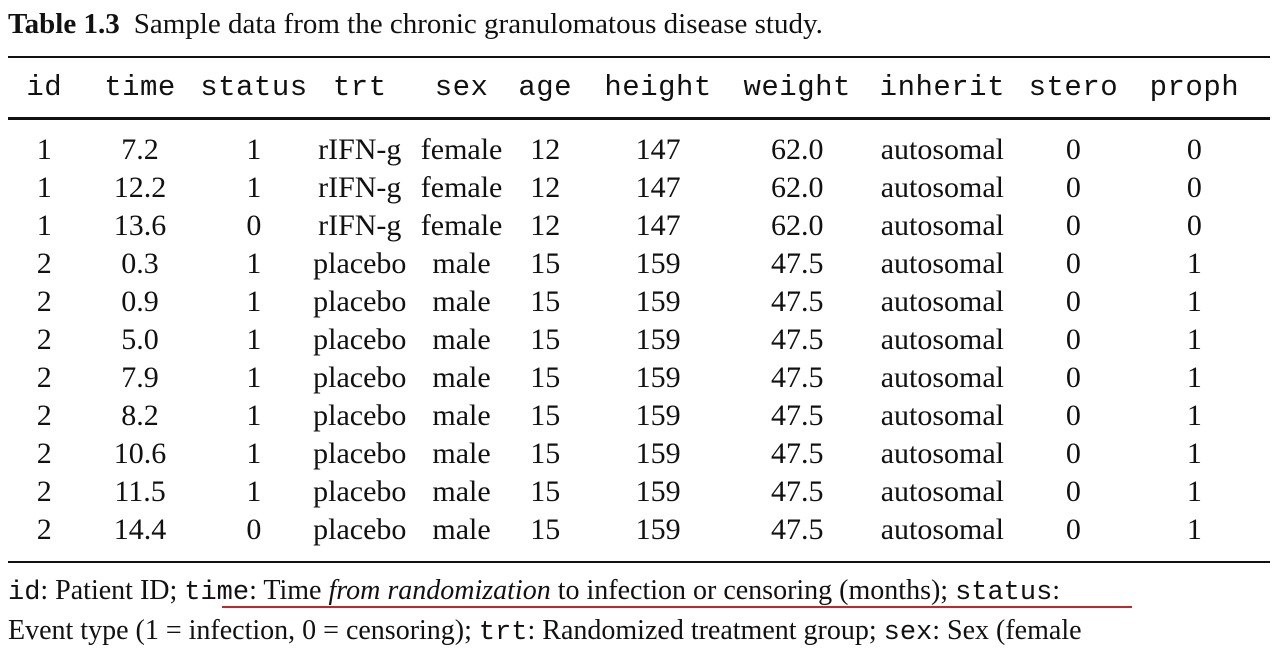 The image size is (1280, 652). What do you see at coordinates (140, 263) in the screenshot?
I see `cell-time: 0.3` at bounding box center [140, 263].